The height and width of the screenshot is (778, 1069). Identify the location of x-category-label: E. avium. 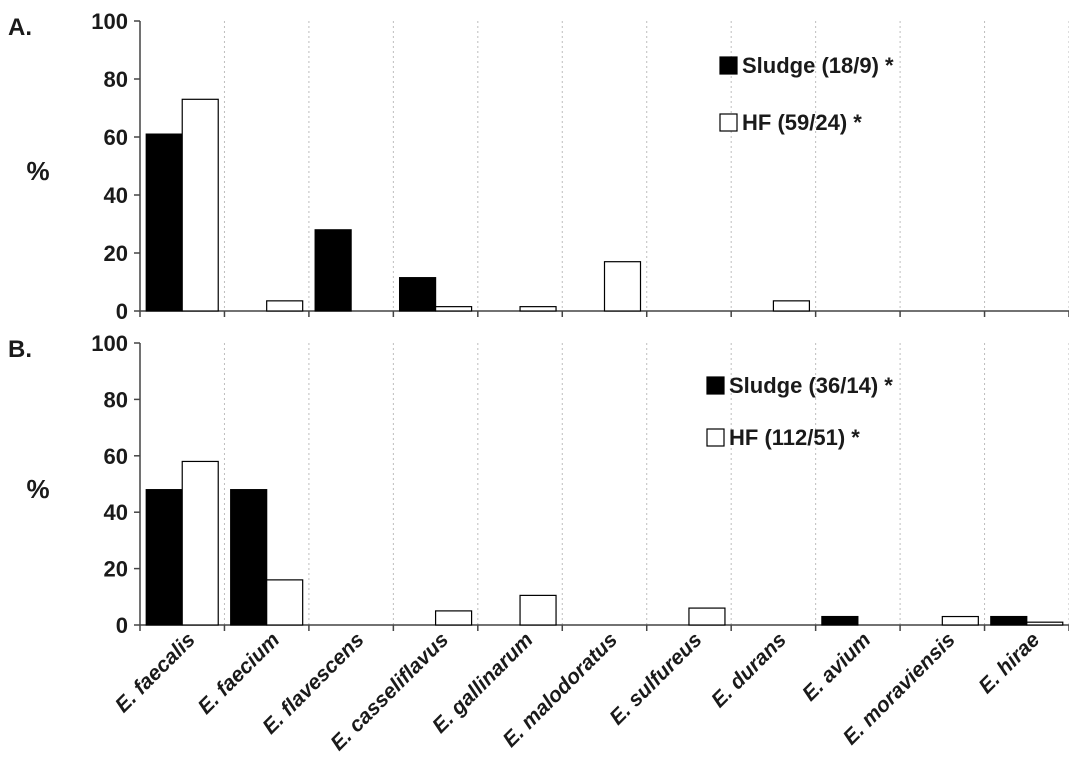
(836, 666).